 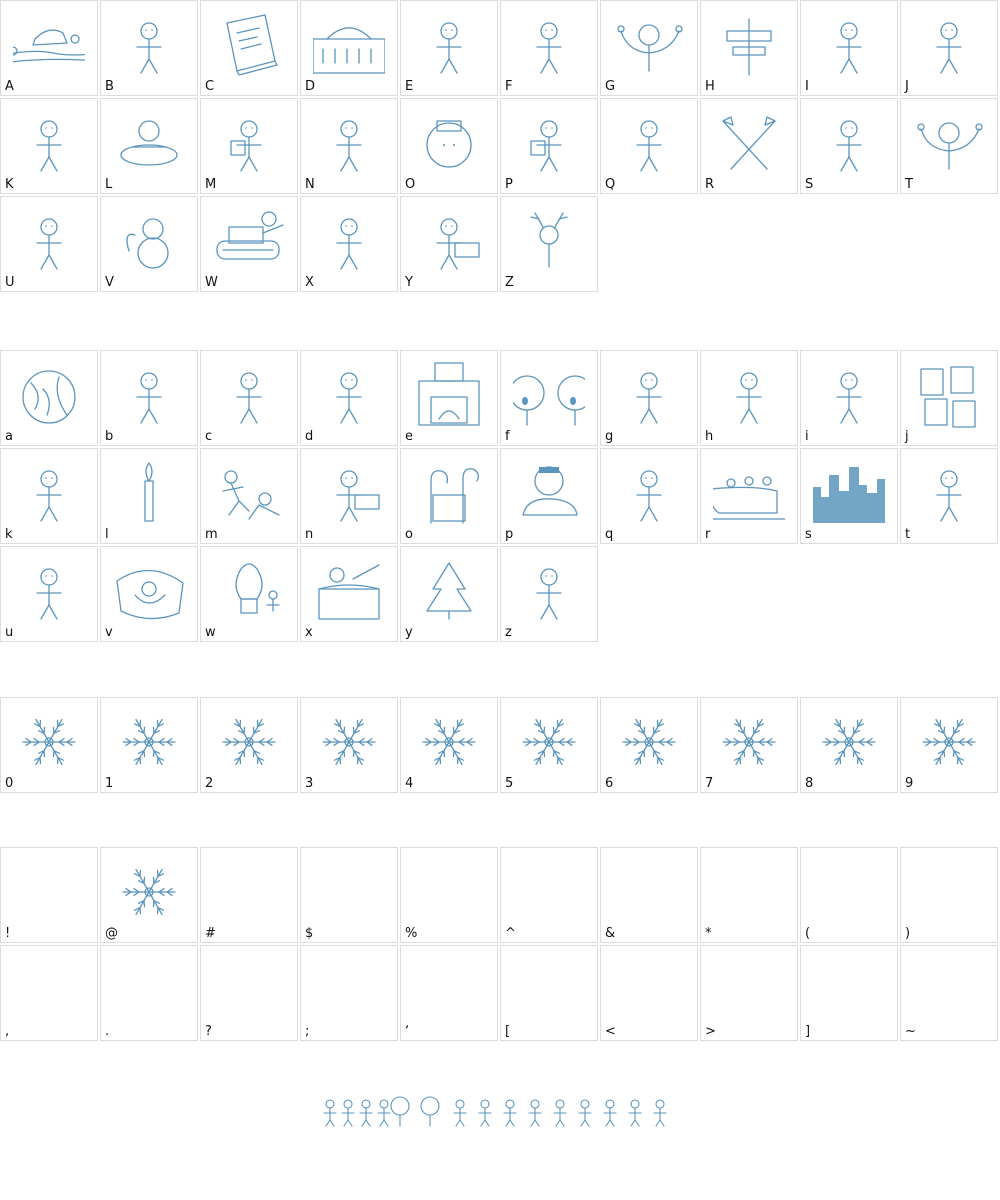 I want to click on glyph-cell: 9, so click(x=949, y=745).